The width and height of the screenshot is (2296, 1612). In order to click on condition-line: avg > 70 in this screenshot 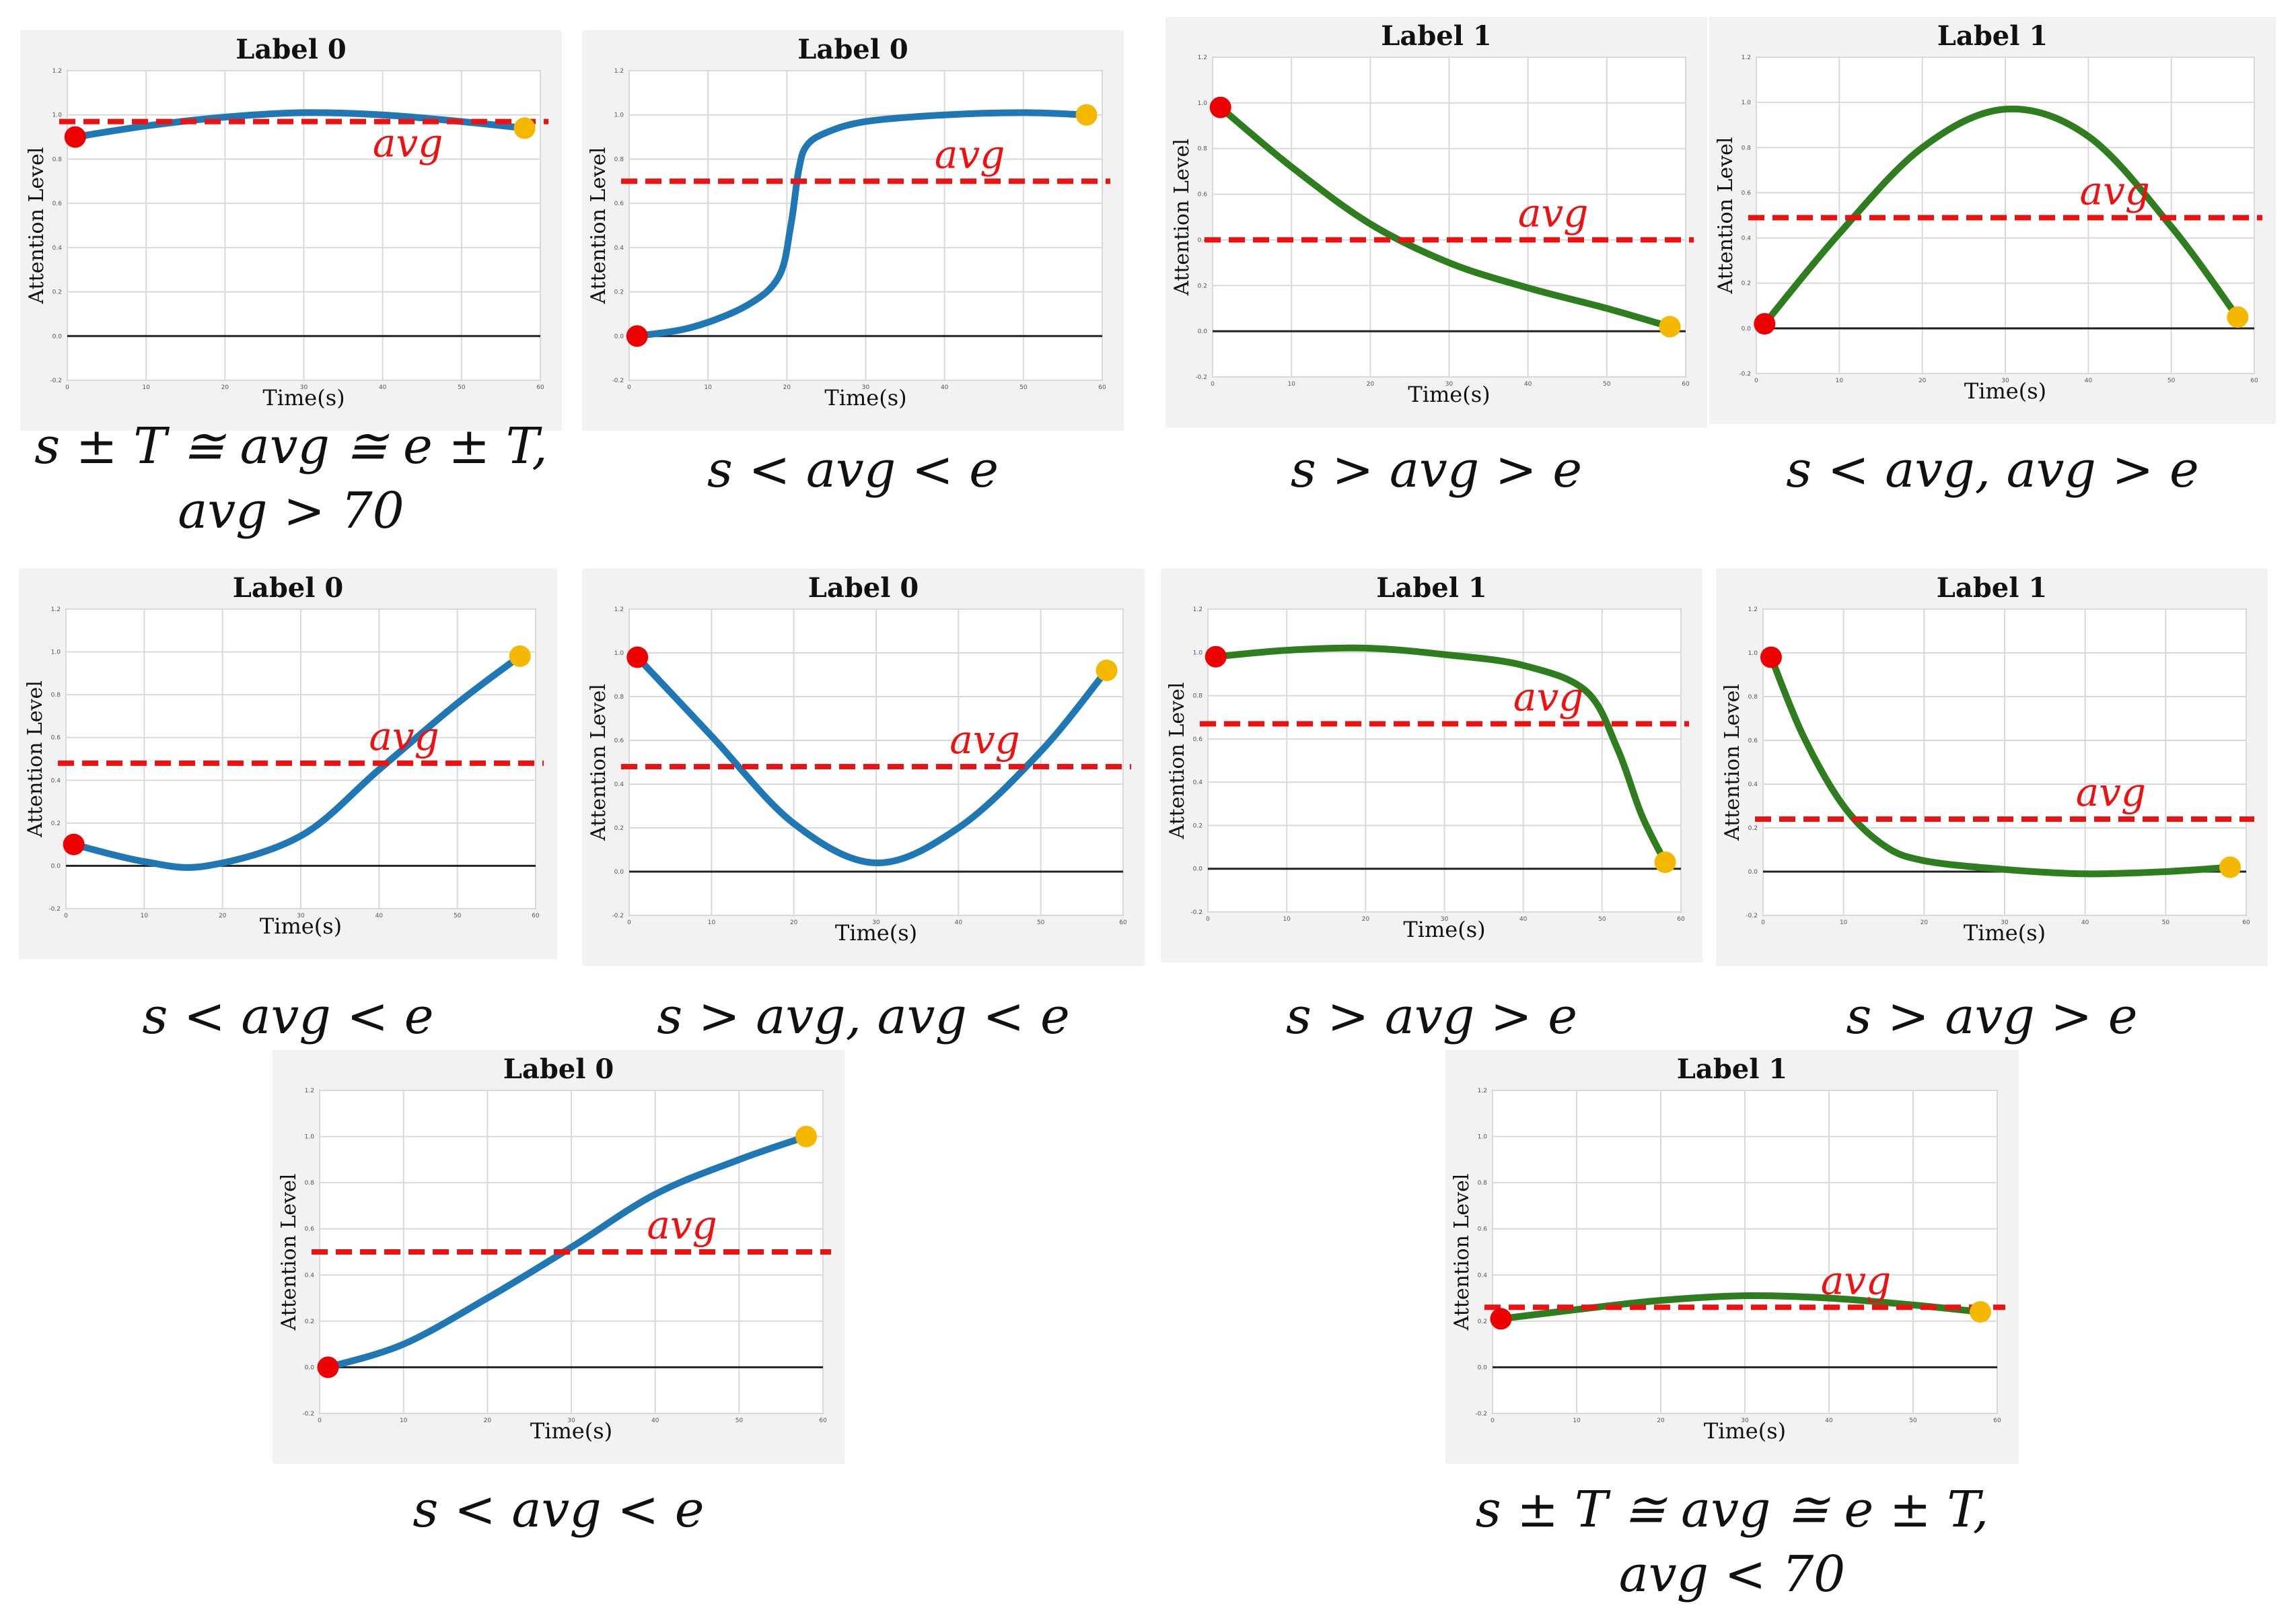, I will do `click(291, 511)`.